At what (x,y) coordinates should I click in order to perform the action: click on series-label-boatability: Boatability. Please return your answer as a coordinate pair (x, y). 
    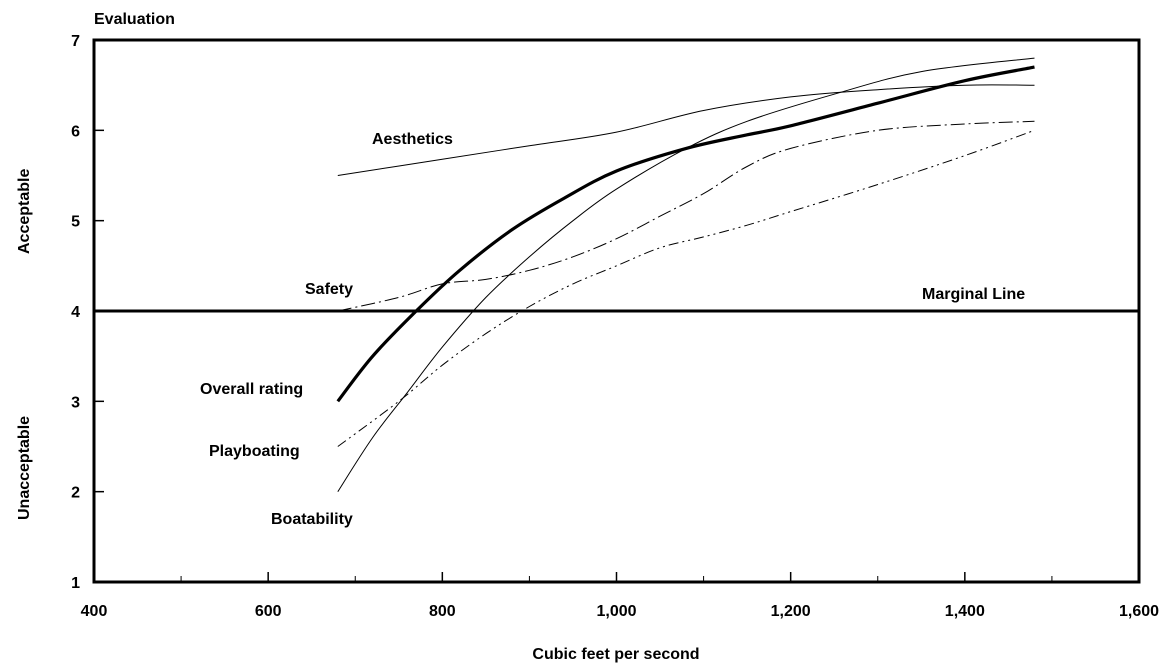
    Looking at the image, I should click on (312, 519).